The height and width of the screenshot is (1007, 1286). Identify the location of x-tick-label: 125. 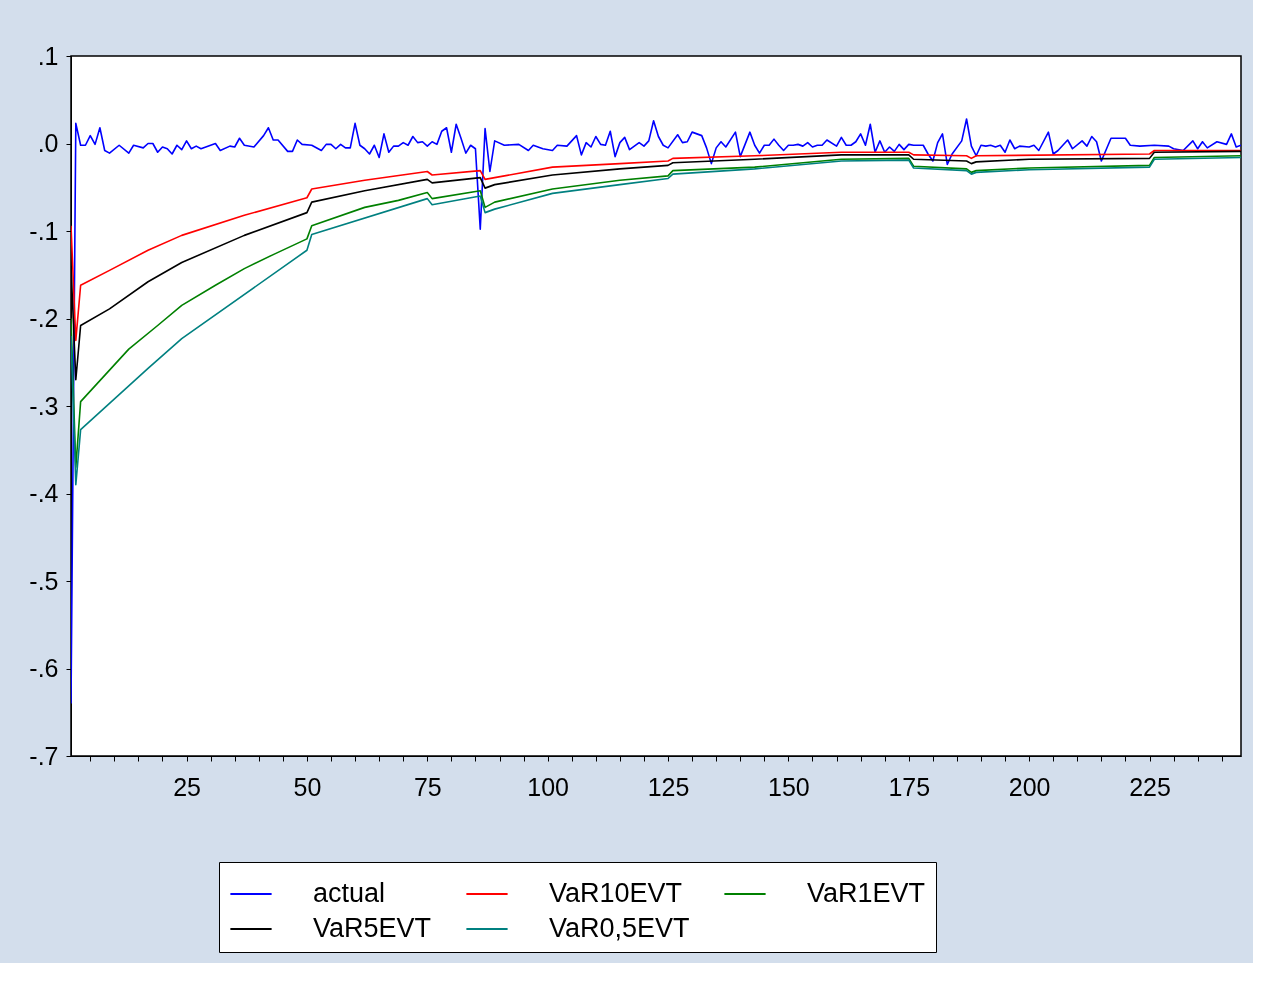
(668, 786).